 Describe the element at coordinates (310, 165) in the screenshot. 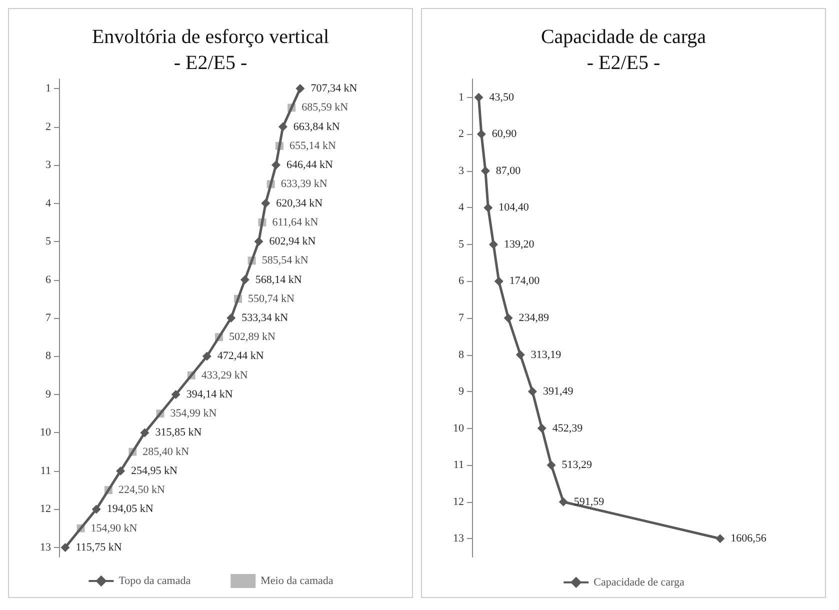

I see `data-label: 646,44 kN` at that location.